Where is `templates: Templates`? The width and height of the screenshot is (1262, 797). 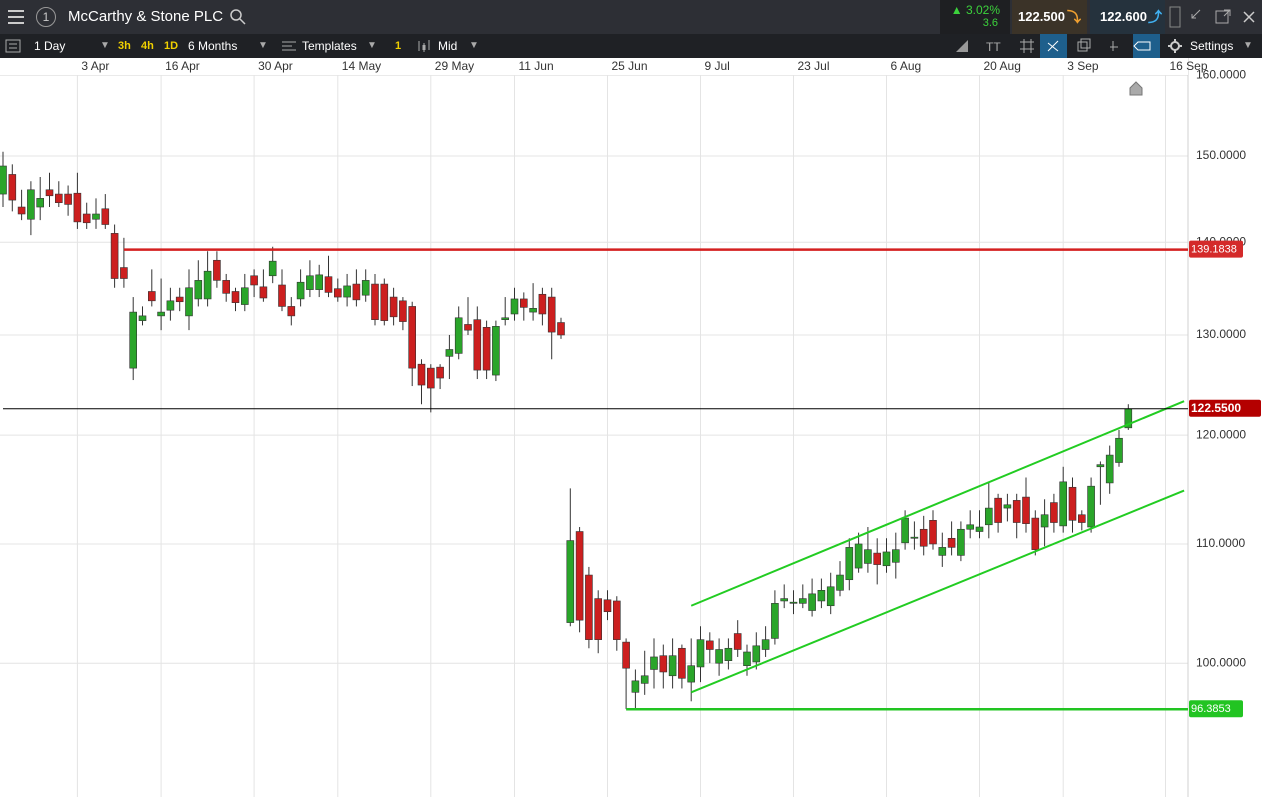 templates: Templates is located at coordinates (329, 46).